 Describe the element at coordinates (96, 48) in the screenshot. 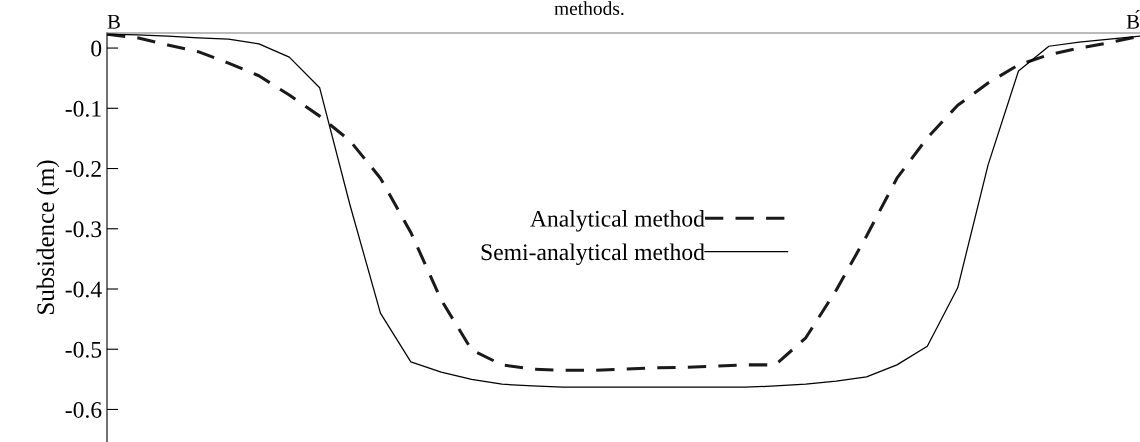

I see `y-tick-label: 0` at that location.